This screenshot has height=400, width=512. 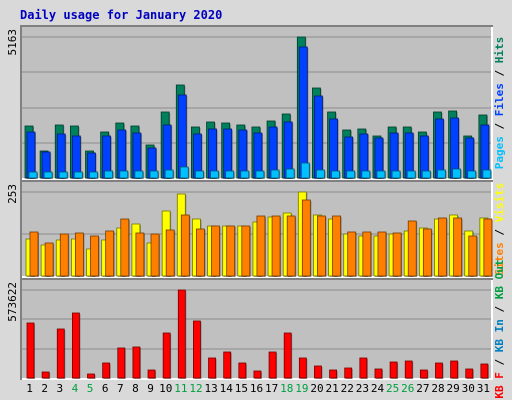 What do you see at coordinates (165, 388) in the screenshot?
I see `x-tick-label: 10` at bounding box center [165, 388].